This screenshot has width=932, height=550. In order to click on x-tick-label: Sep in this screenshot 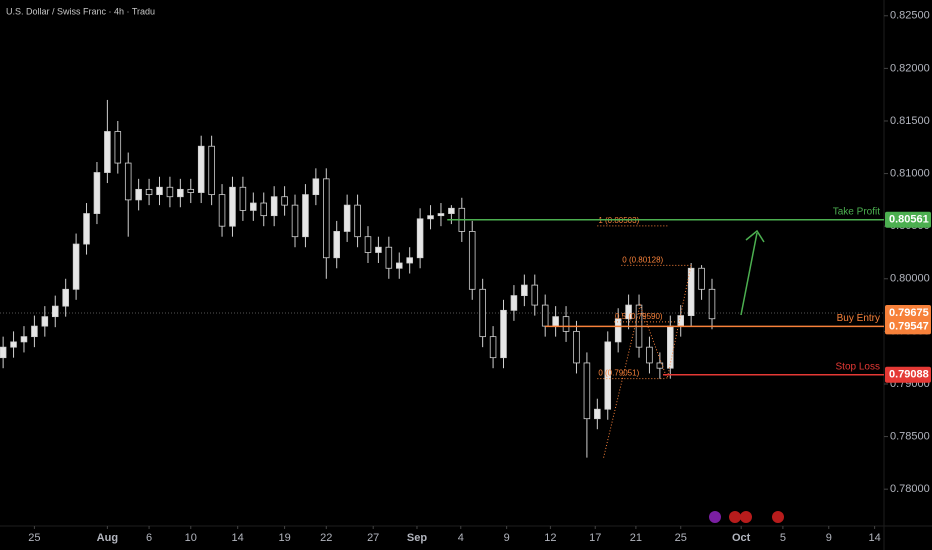, I will do `click(417, 538)`.